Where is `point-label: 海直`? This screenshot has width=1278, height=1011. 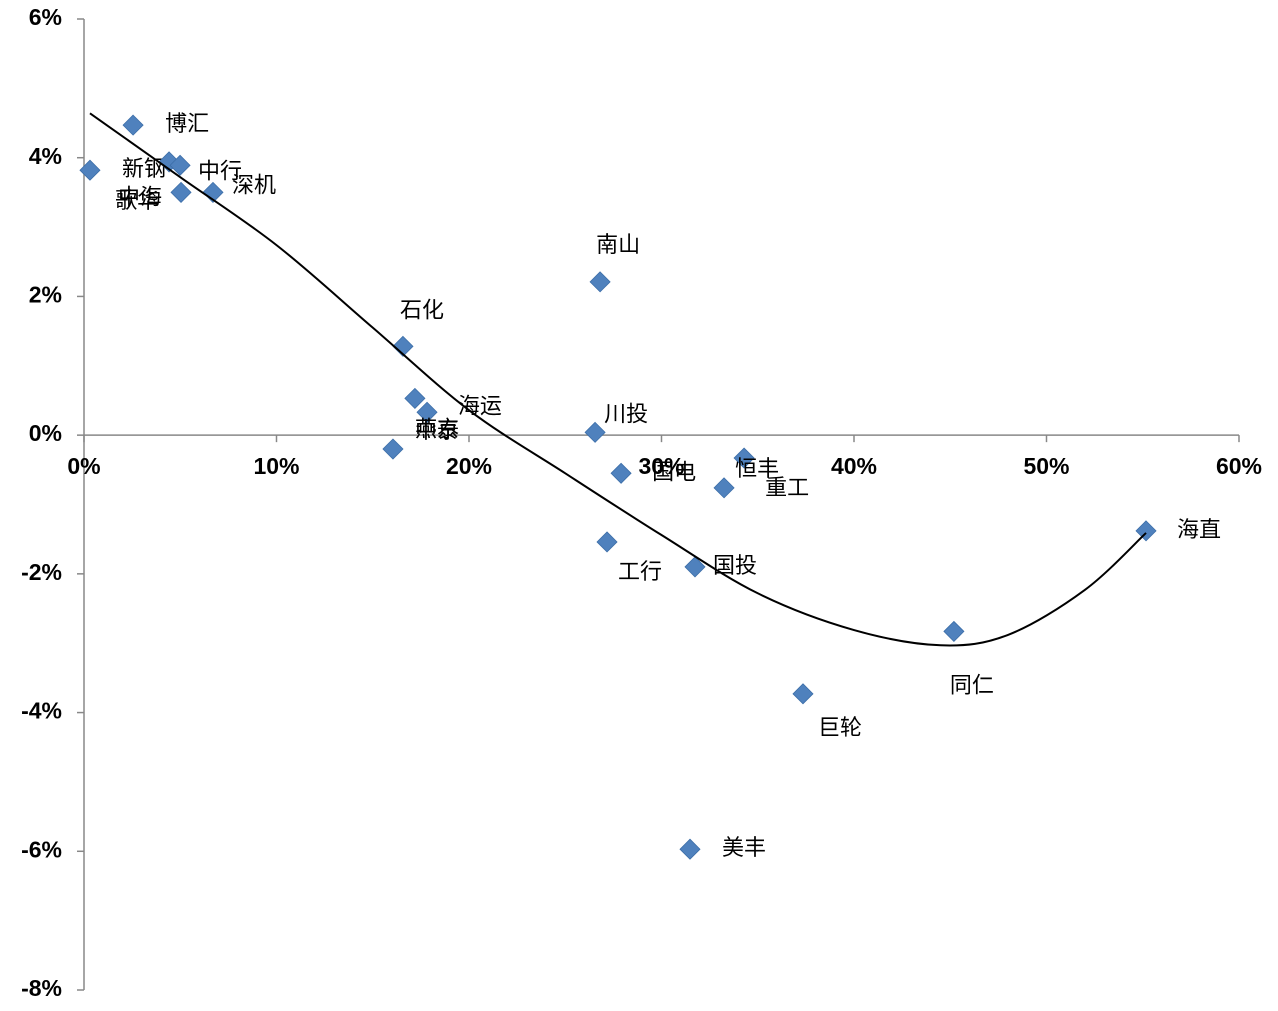
point-label: 海直 is located at coordinates (1199, 530).